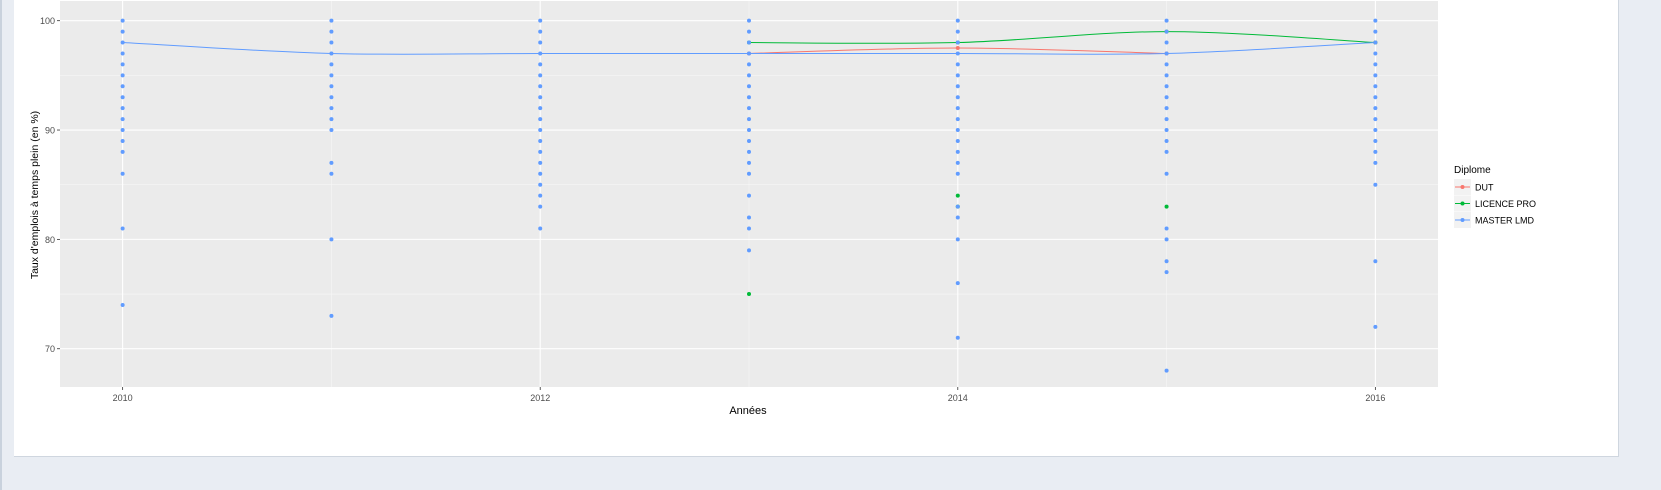  I want to click on x-tick-label: 2012, so click(540, 398).